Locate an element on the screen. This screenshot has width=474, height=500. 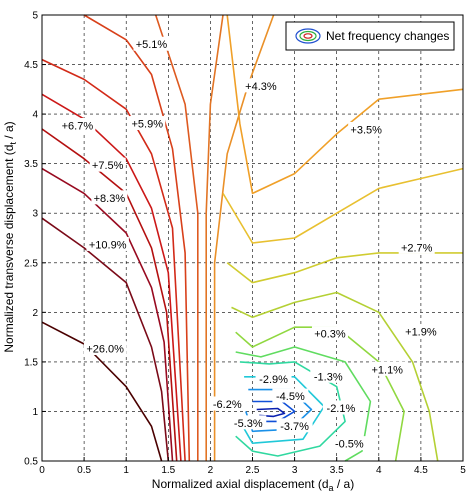
contour-label: +0.3% is located at coordinates (330, 335).